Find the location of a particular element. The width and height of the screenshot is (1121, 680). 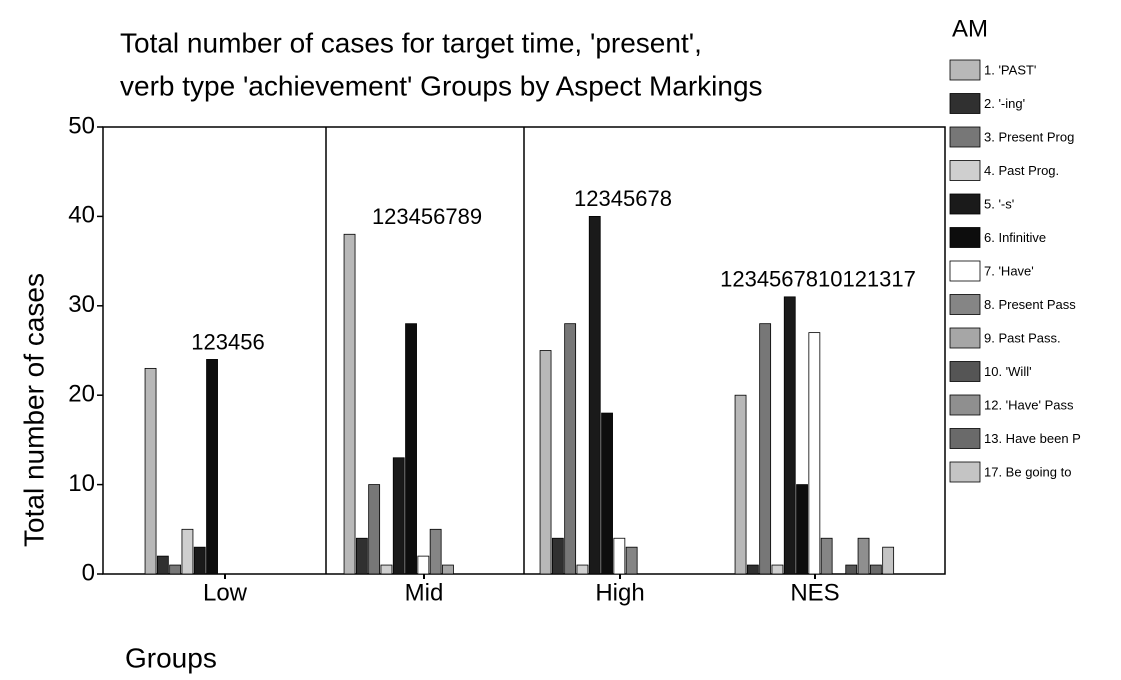

legend-label: 3. Present Prog is located at coordinates (1029, 136).